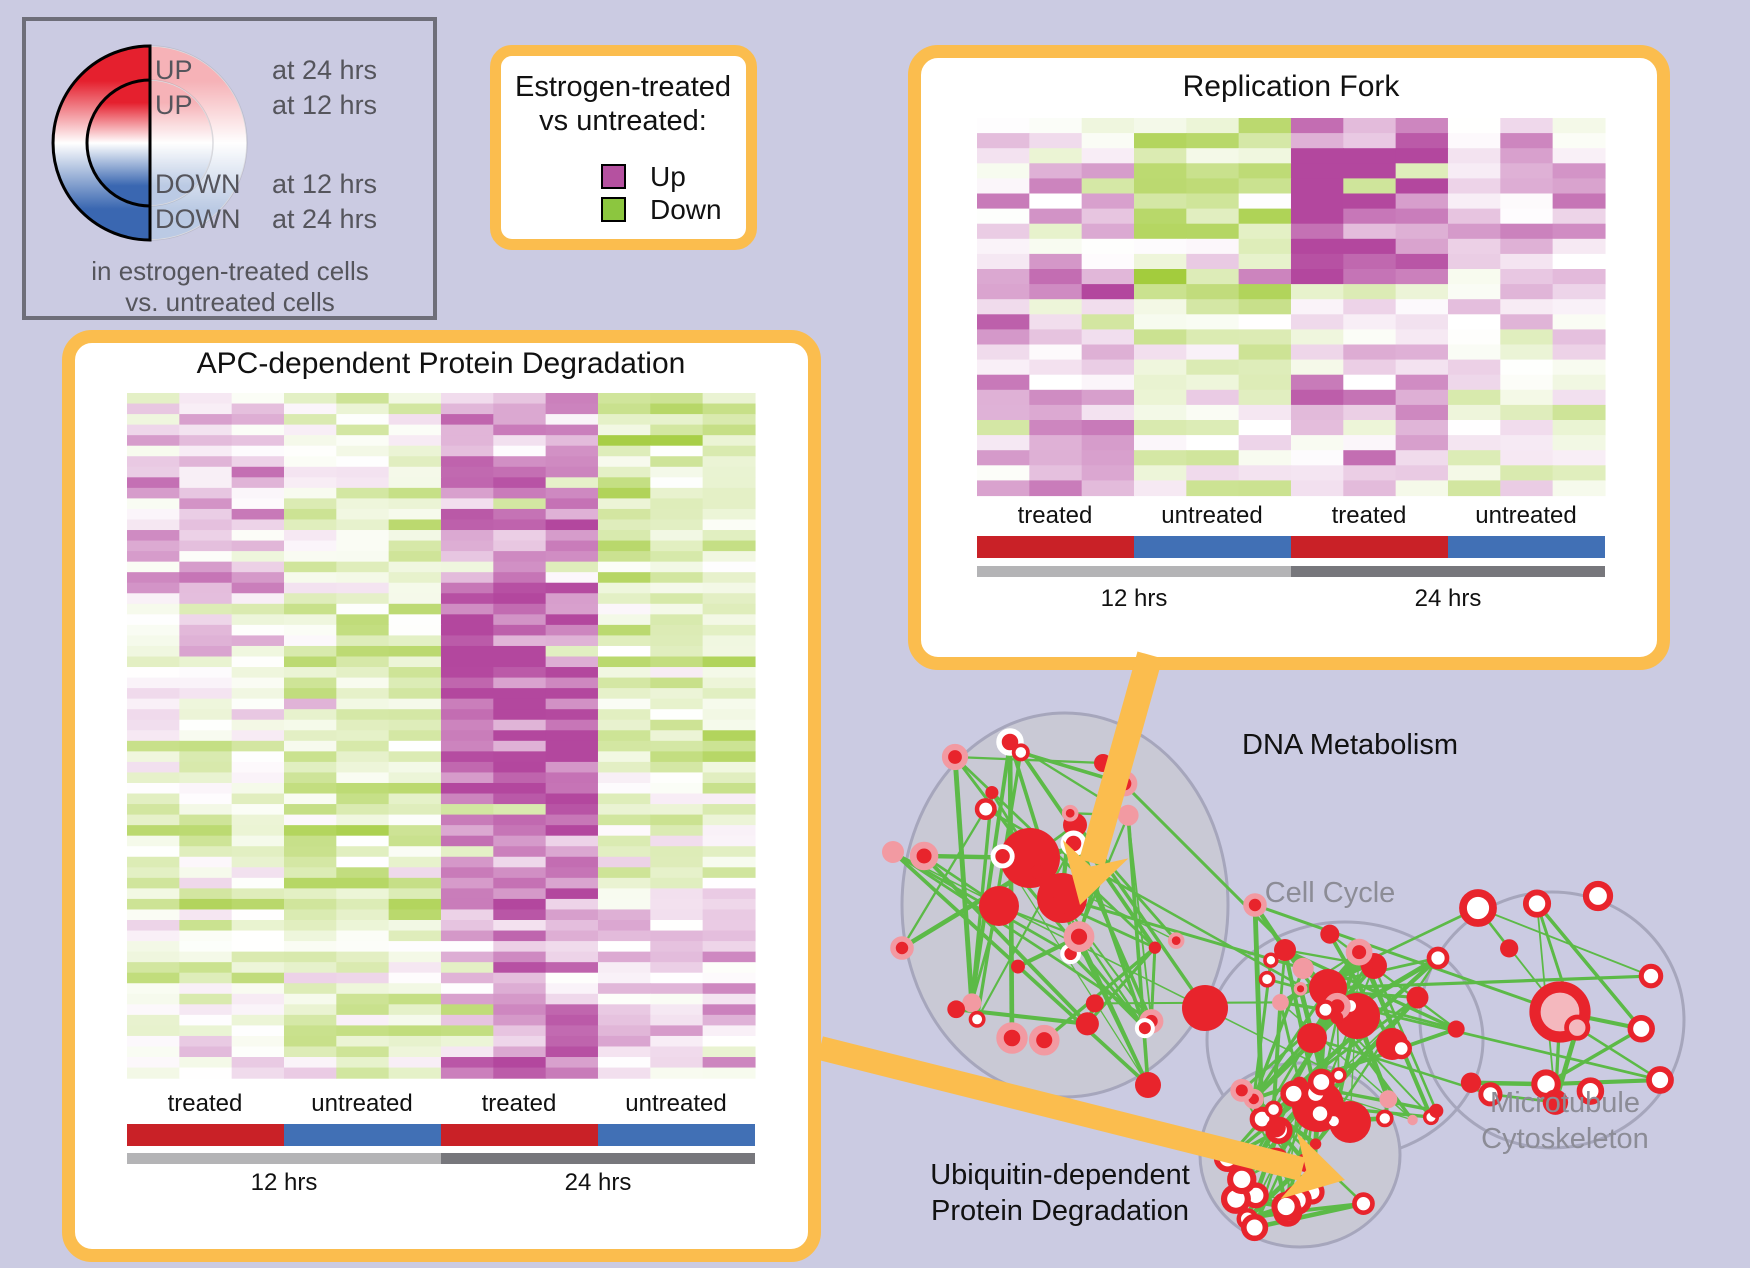 The image size is (1750, 1279). I want to click on cell-cycle-label: Cell Cycle, so click(1330, 893).